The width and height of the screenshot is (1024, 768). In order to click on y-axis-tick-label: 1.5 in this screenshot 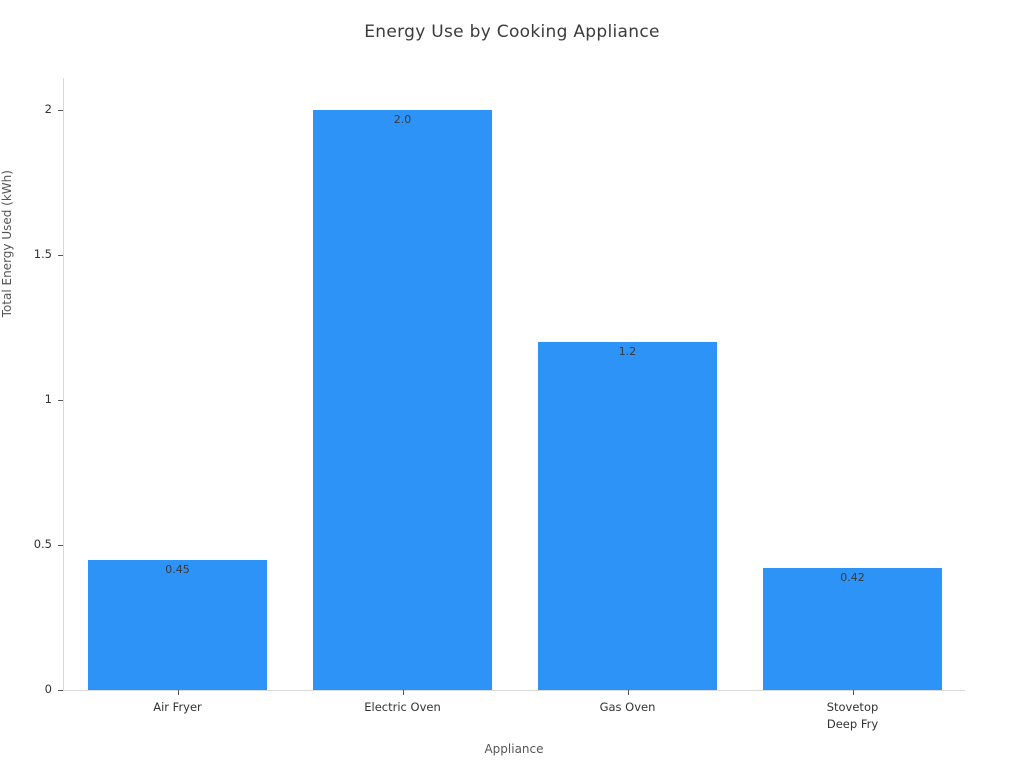, I will do `click(42, 254)`.